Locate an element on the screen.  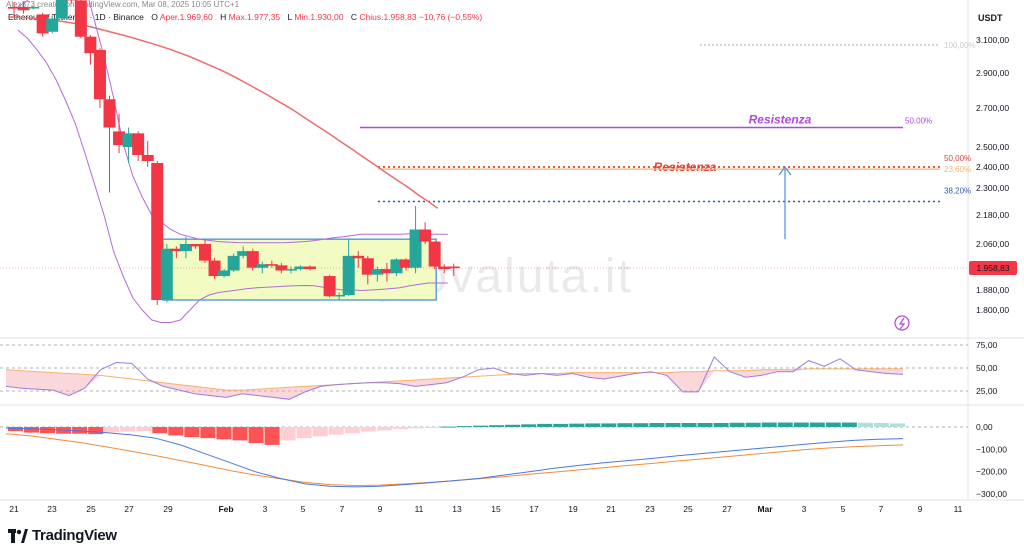
time-tick-label: 23 is located at coordinates (52, 509).